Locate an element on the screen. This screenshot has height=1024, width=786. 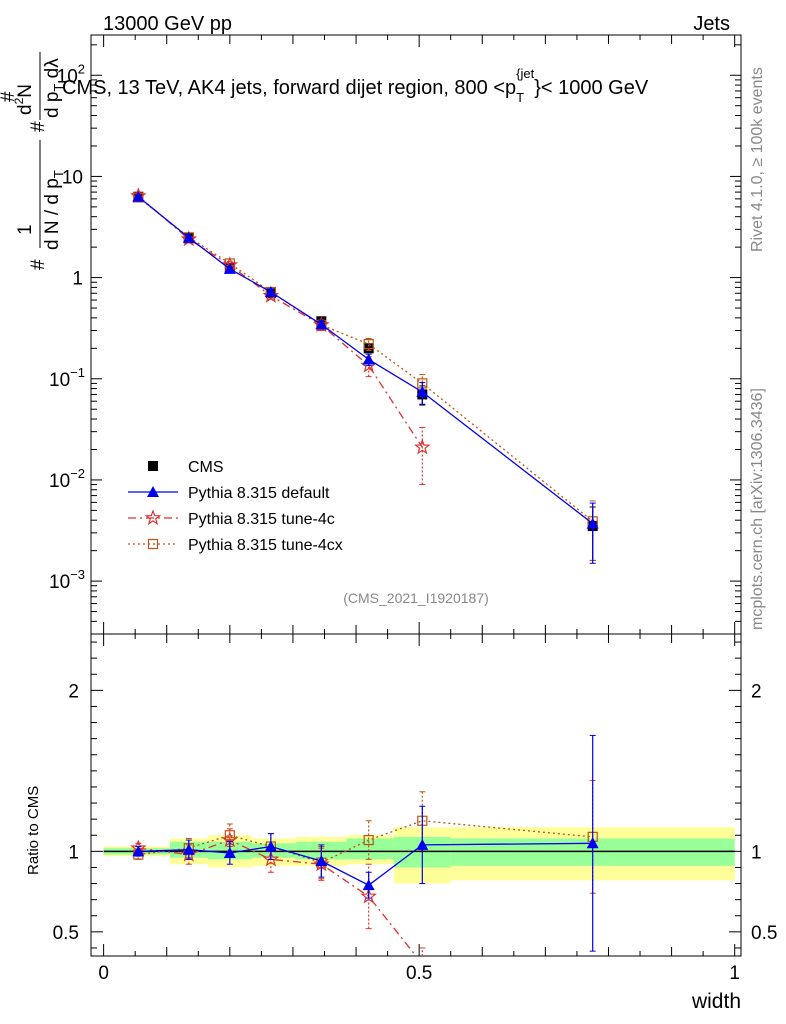
watermark: (CMS_2021_I1920187) is located at coordinates (416, 598).